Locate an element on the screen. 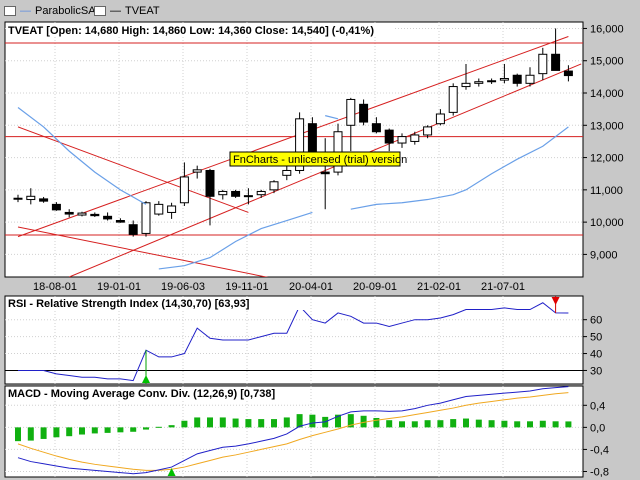  macd-signal-line is located at coordinates (293, 431).